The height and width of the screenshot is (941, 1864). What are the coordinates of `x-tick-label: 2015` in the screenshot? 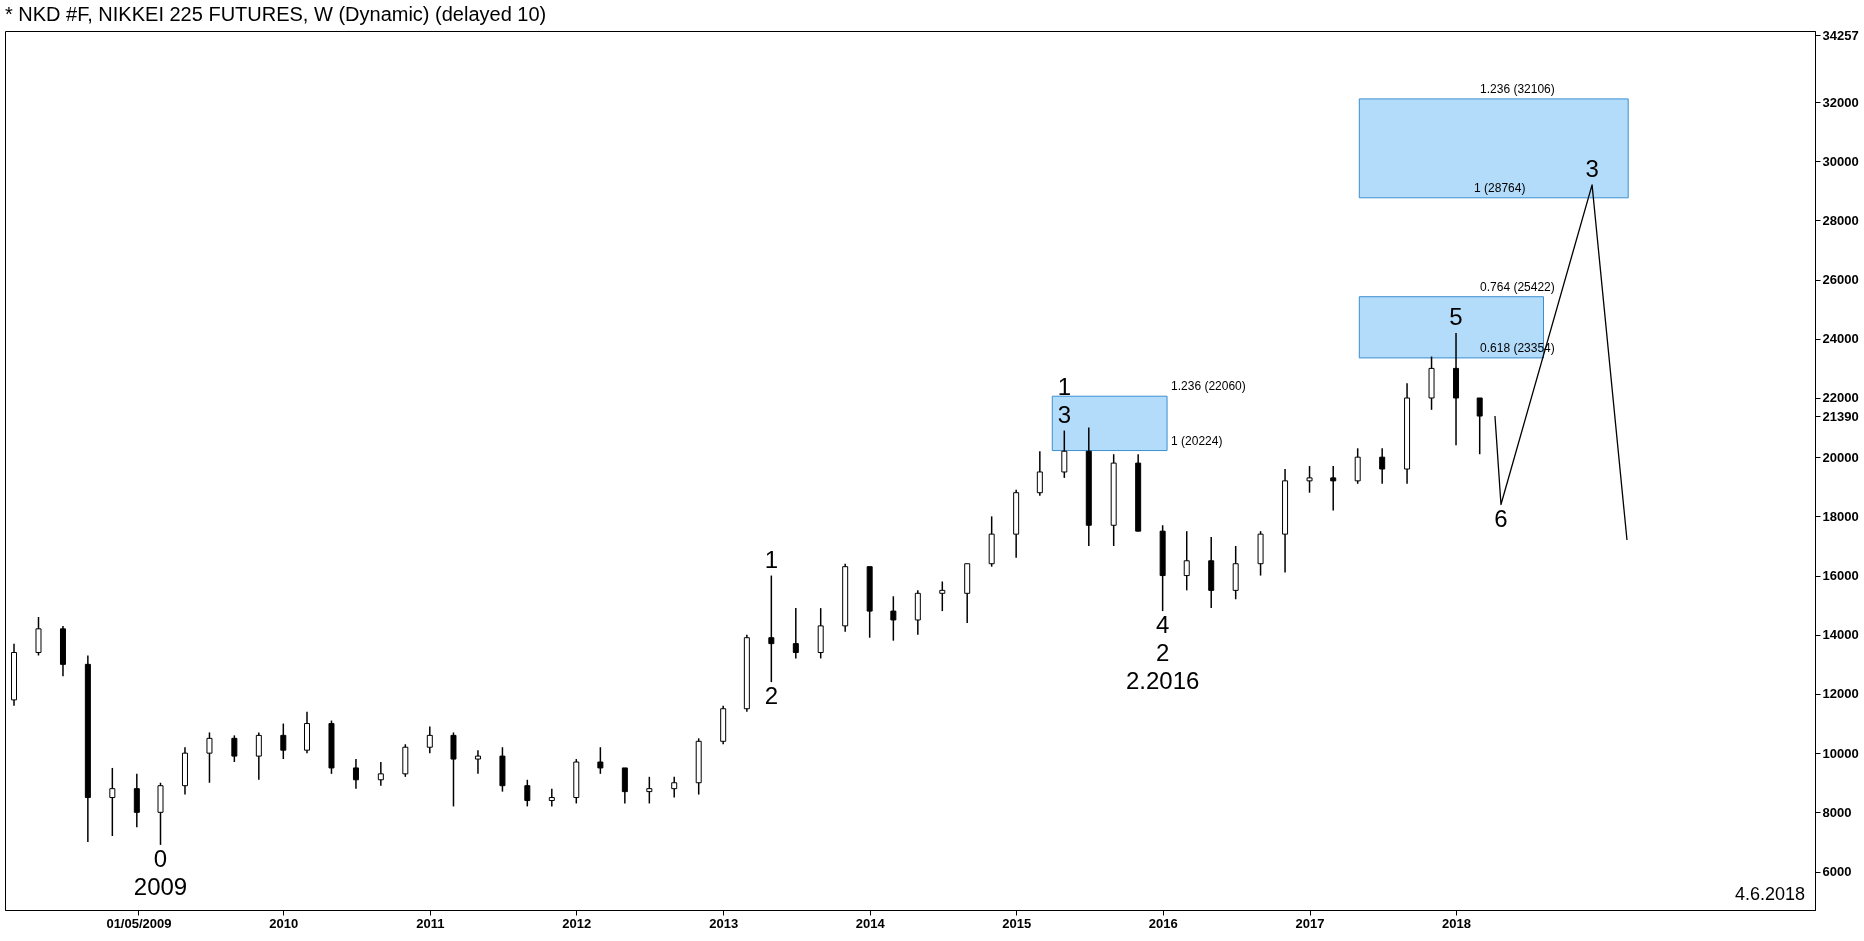 It's located at (1017, 923).